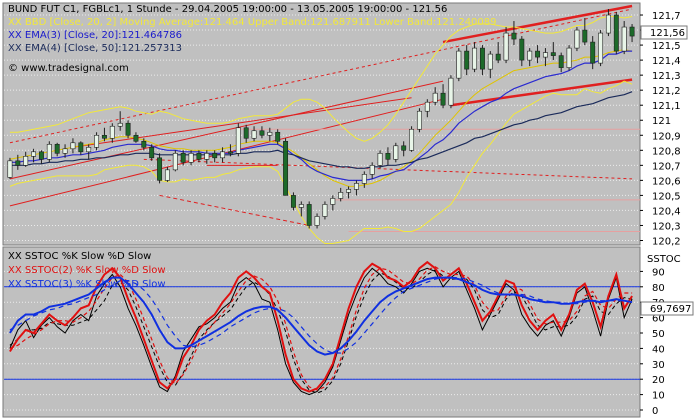 This screenshot has height=420, width=695. What do you see at coordinates (79, 256) in the screenshot?
I see `stoc-legend-1: XX SSTOC %K Slow %D Slow` at bounding box center [79, 256].